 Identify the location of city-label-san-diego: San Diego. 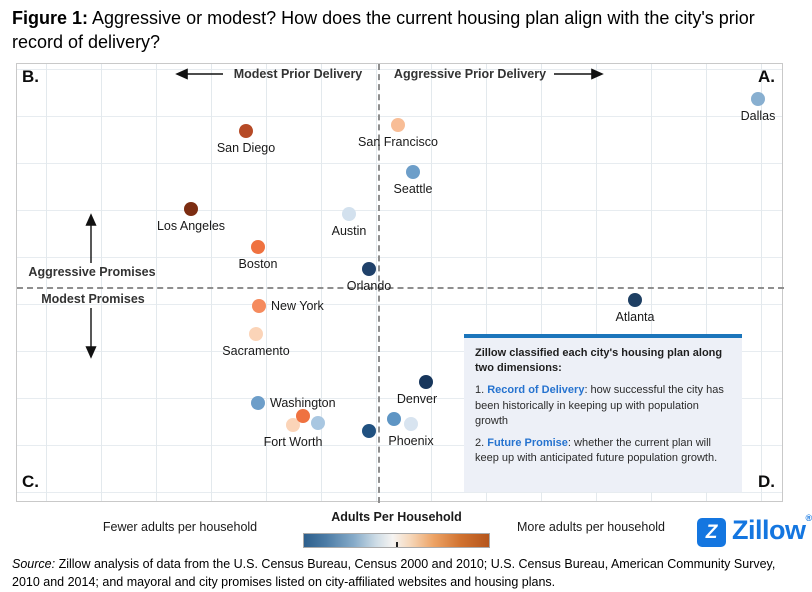
(246, 148).